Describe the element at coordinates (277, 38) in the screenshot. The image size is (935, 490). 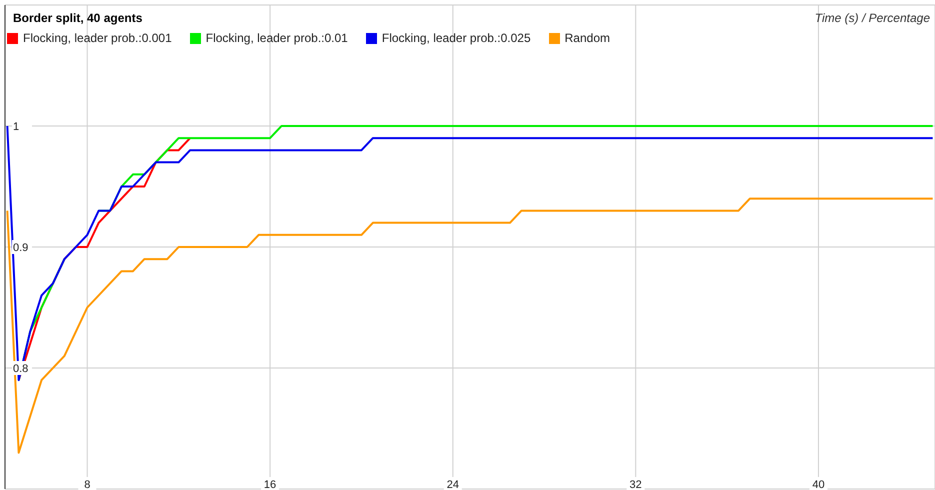
I see `legend-label: Flocking, leader prob.:0.01` at that location.